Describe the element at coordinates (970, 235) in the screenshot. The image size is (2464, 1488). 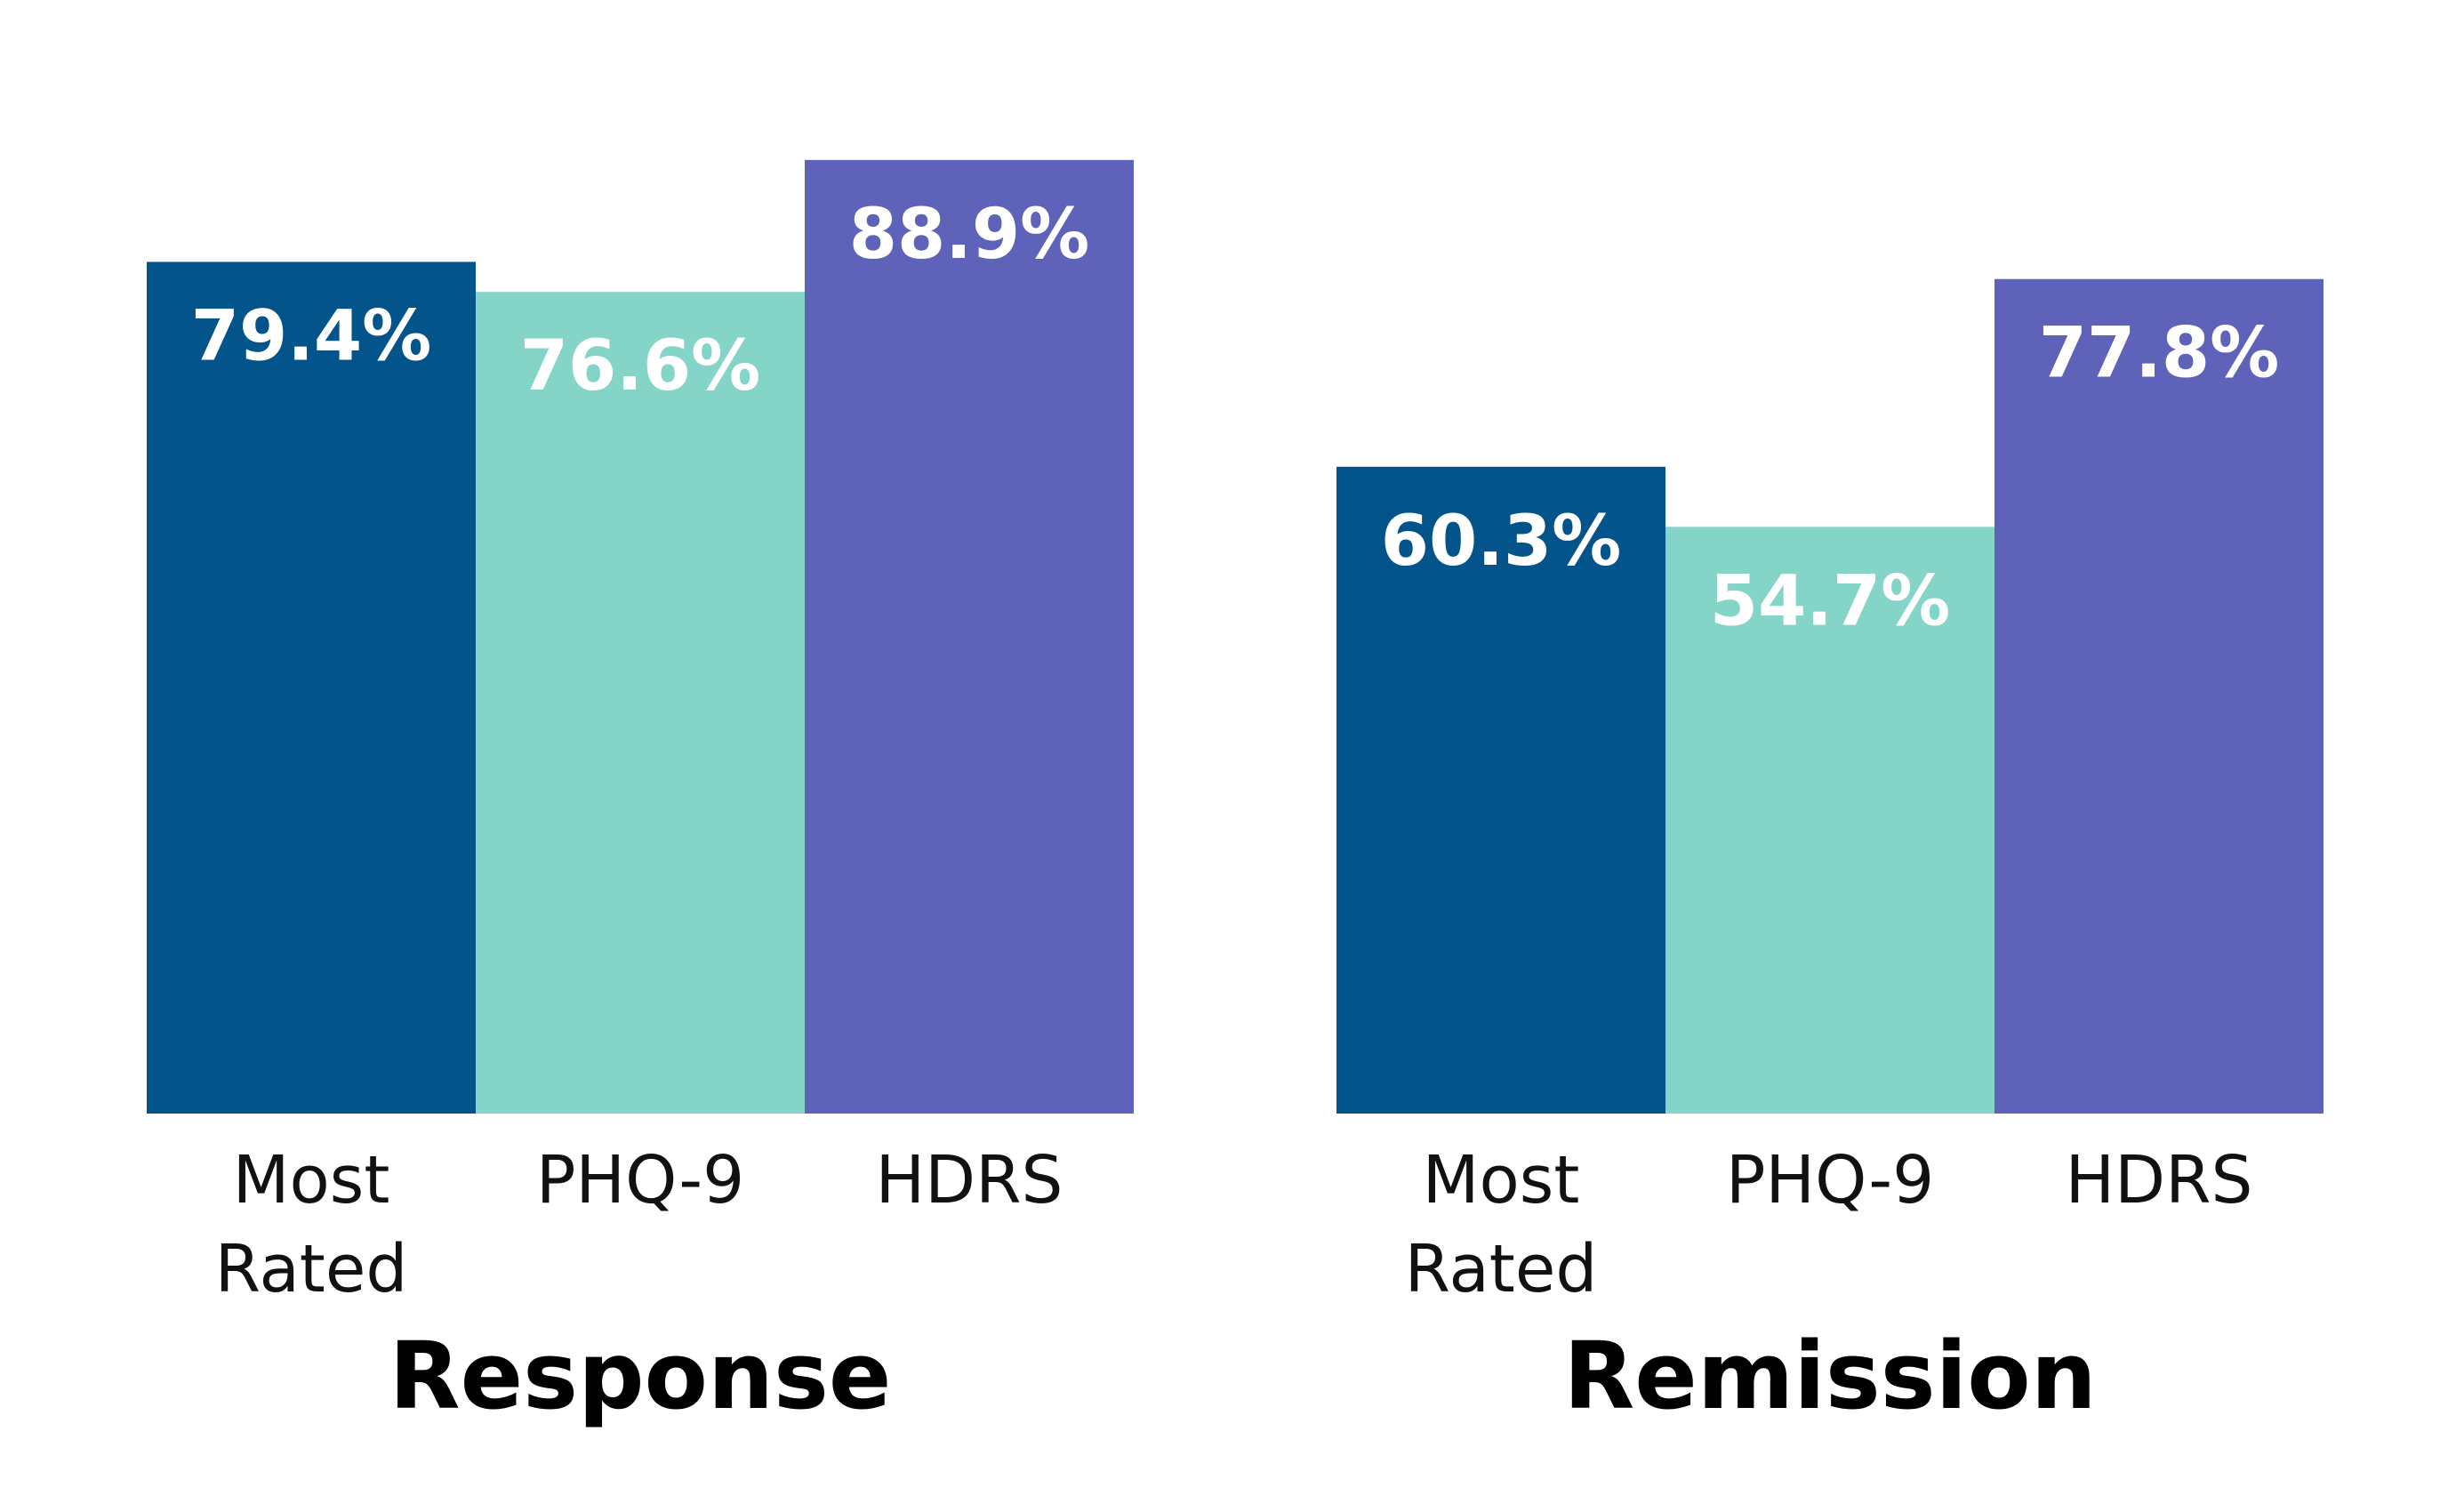
I see `response-hdrs-value-label: 88.9%` at that location.